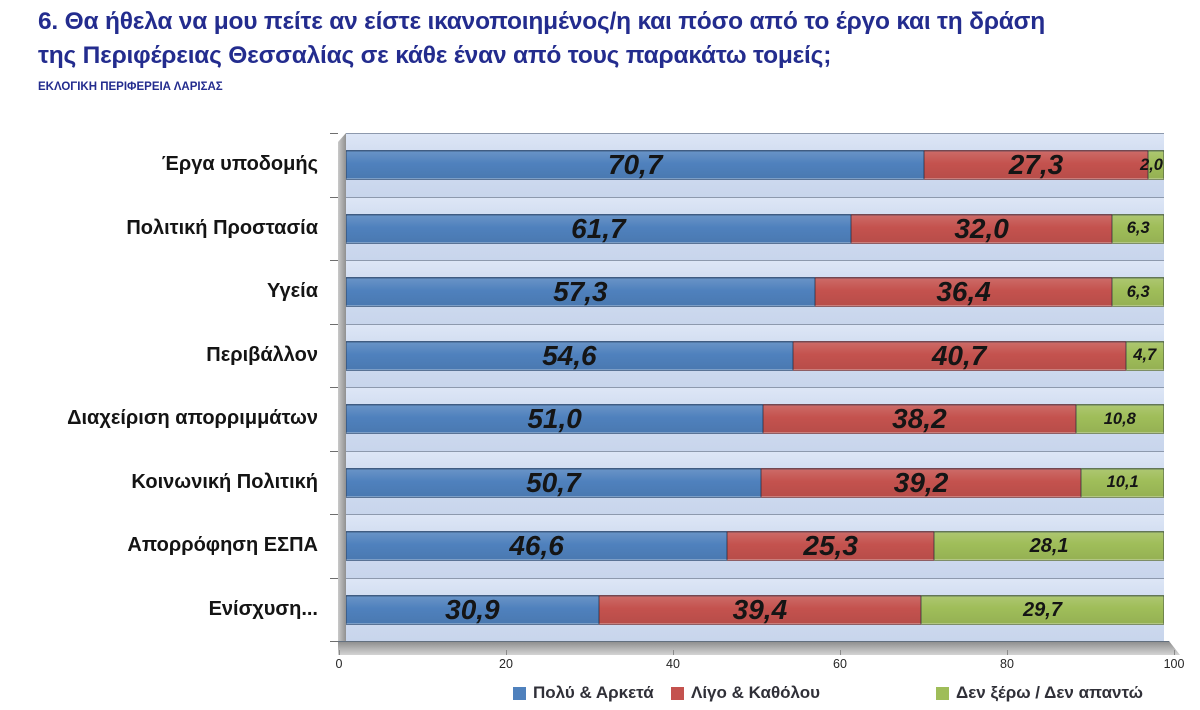 Image resolution: width=1200 pixels, height=710 pixels. What do you see at coordinates (1049, 692) in the screenshot?
I see `legend-label: Δεν ξέρω / Δεν απαντώ` at bounding box center [1049, 692].